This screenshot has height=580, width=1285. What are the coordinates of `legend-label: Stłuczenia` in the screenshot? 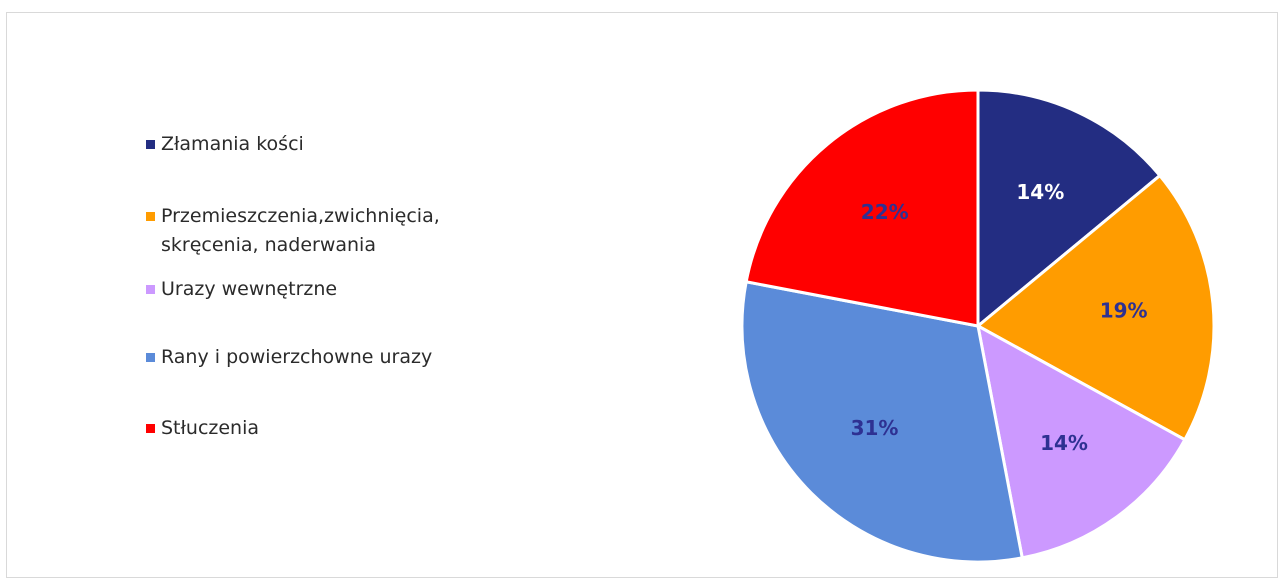 It's located at (210, 428).